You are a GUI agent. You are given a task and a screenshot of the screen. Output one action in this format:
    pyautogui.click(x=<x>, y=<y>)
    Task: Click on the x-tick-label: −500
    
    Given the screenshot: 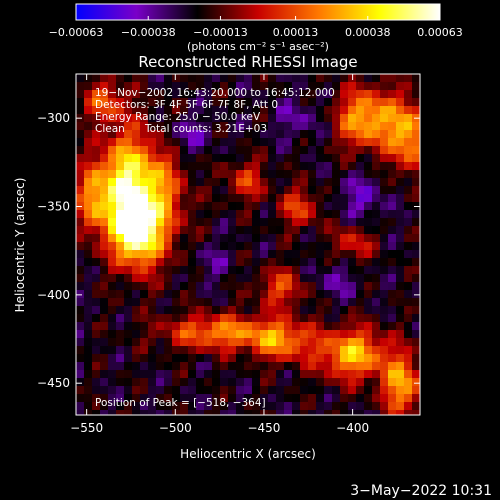 What is the action you would take?
    pyautogui.click(x=175, y=428)
    